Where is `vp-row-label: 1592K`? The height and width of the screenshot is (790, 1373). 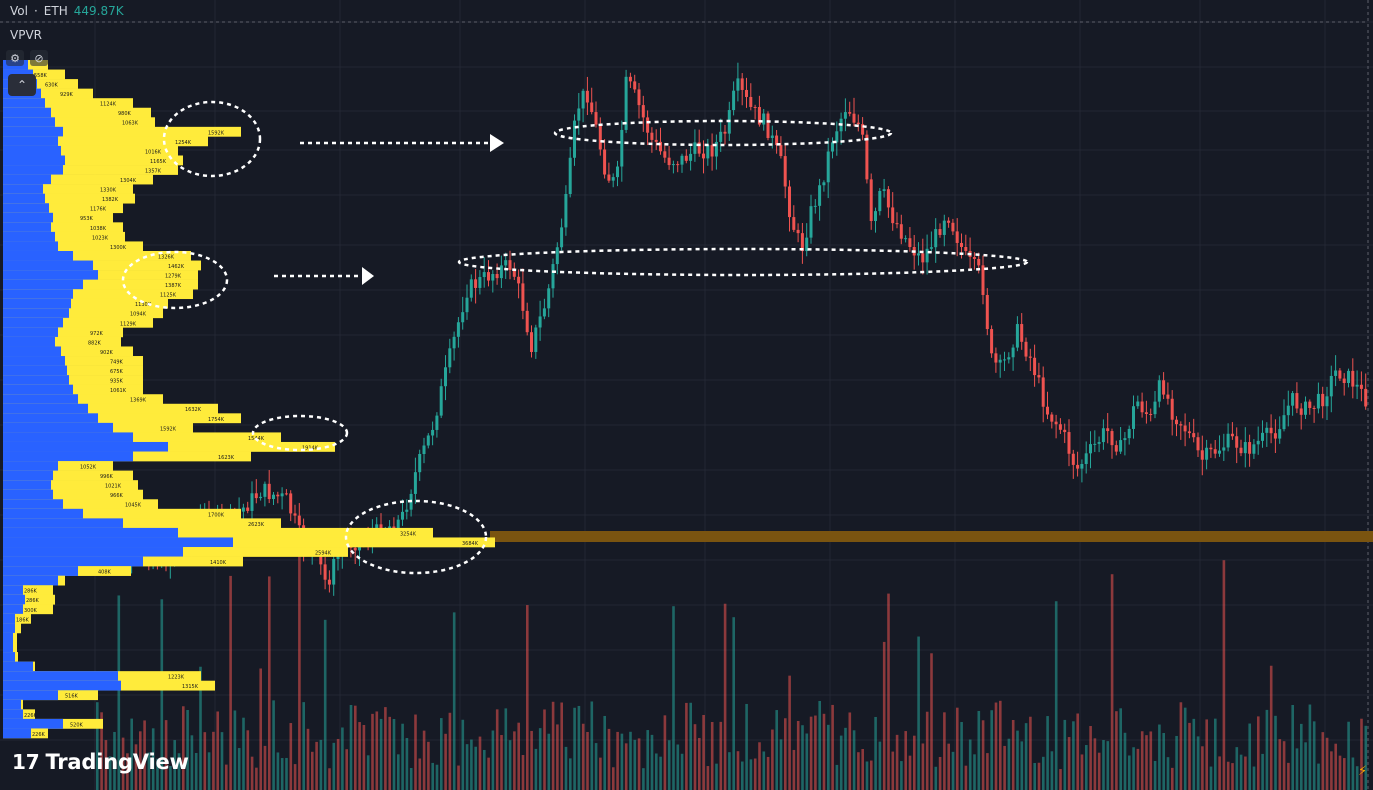 vp-row-label: 1592K is located at coordinates (216, 133).